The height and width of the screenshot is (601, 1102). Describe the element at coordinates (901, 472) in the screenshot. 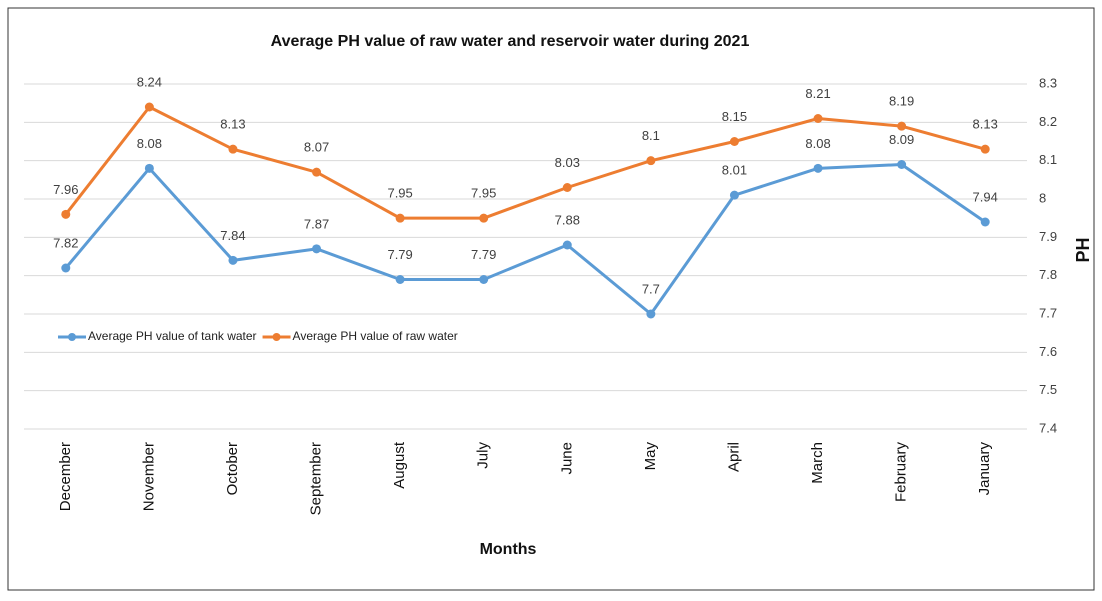

I see `x-tick-label: February` at that location.